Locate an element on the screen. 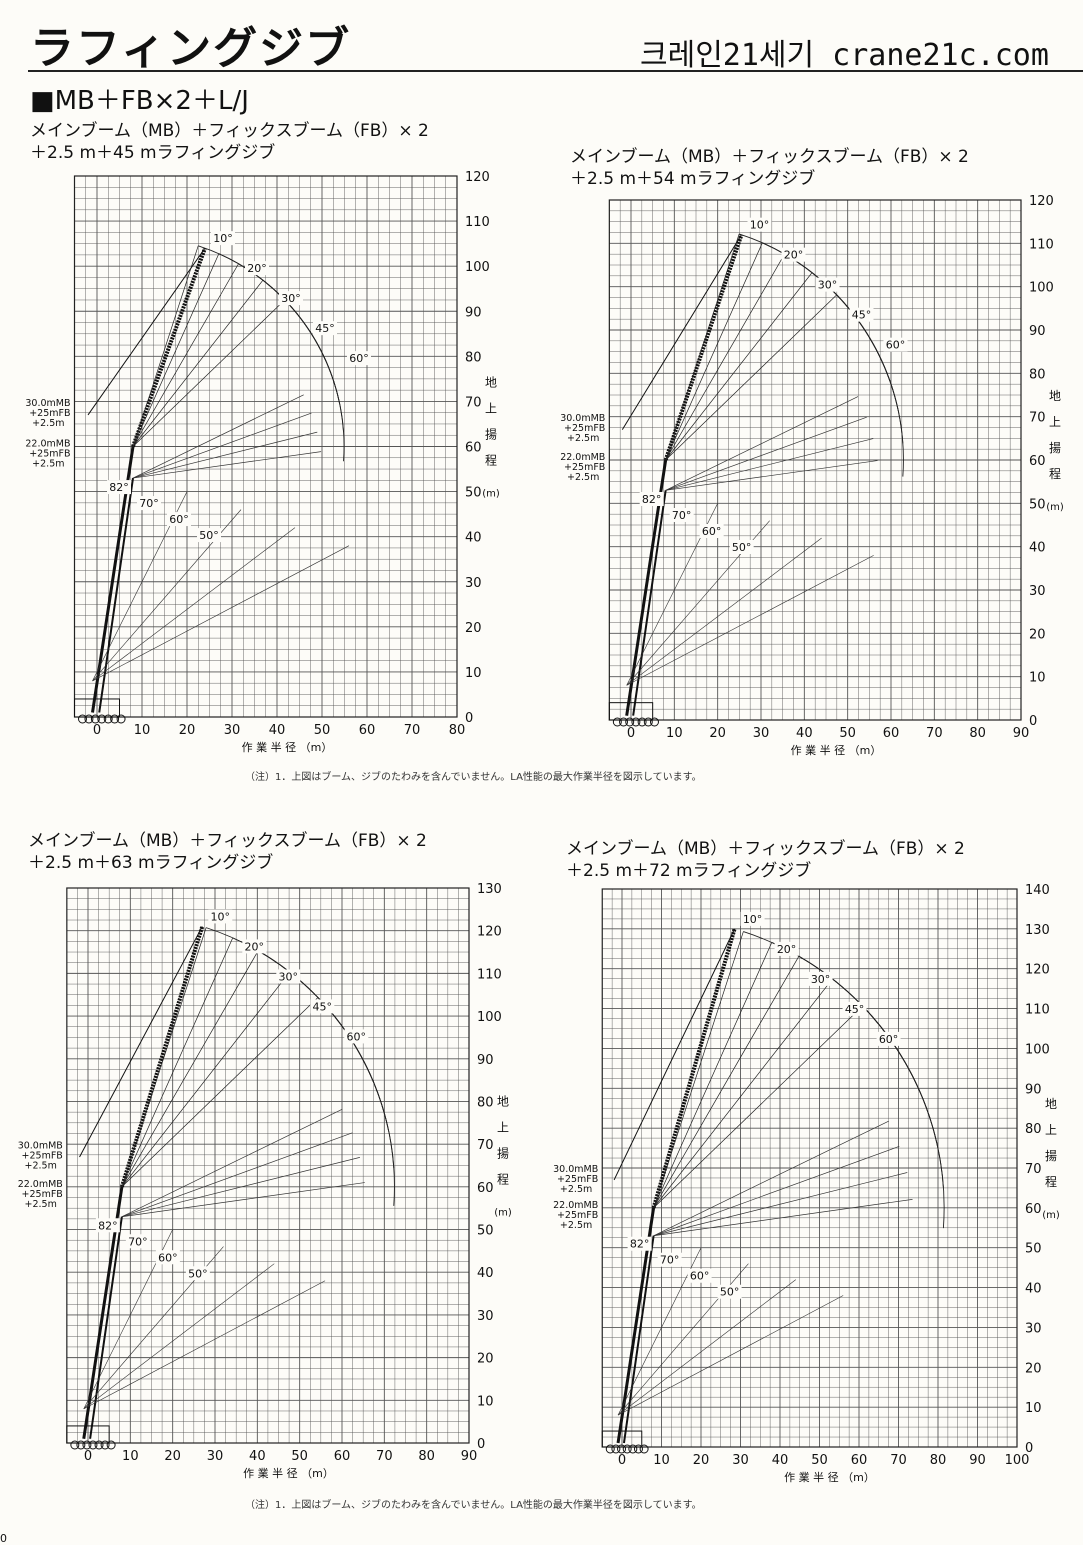  section-heading: ■MB＋FB×2＋L/J is located at coordinates (139, 101).